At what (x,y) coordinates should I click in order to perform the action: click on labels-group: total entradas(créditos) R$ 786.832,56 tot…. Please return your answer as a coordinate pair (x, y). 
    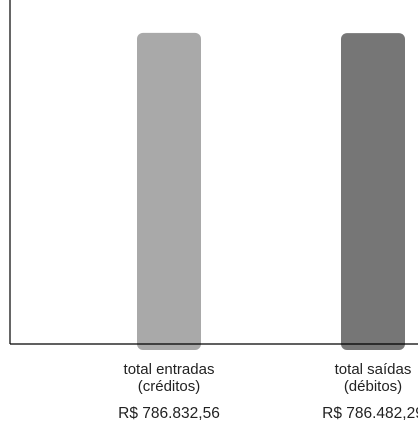
    Looking at the image, I should click on (268, 391).